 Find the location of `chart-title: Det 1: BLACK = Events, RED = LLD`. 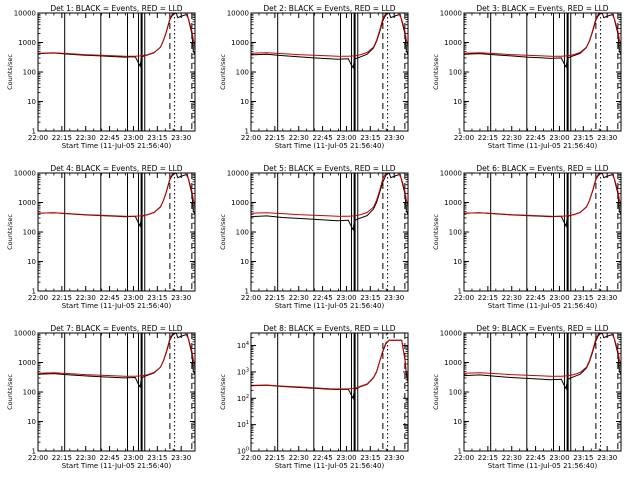

chart-title: Det 1: BLACK = Events, RED = LLD is located at coordinates (116, 8).